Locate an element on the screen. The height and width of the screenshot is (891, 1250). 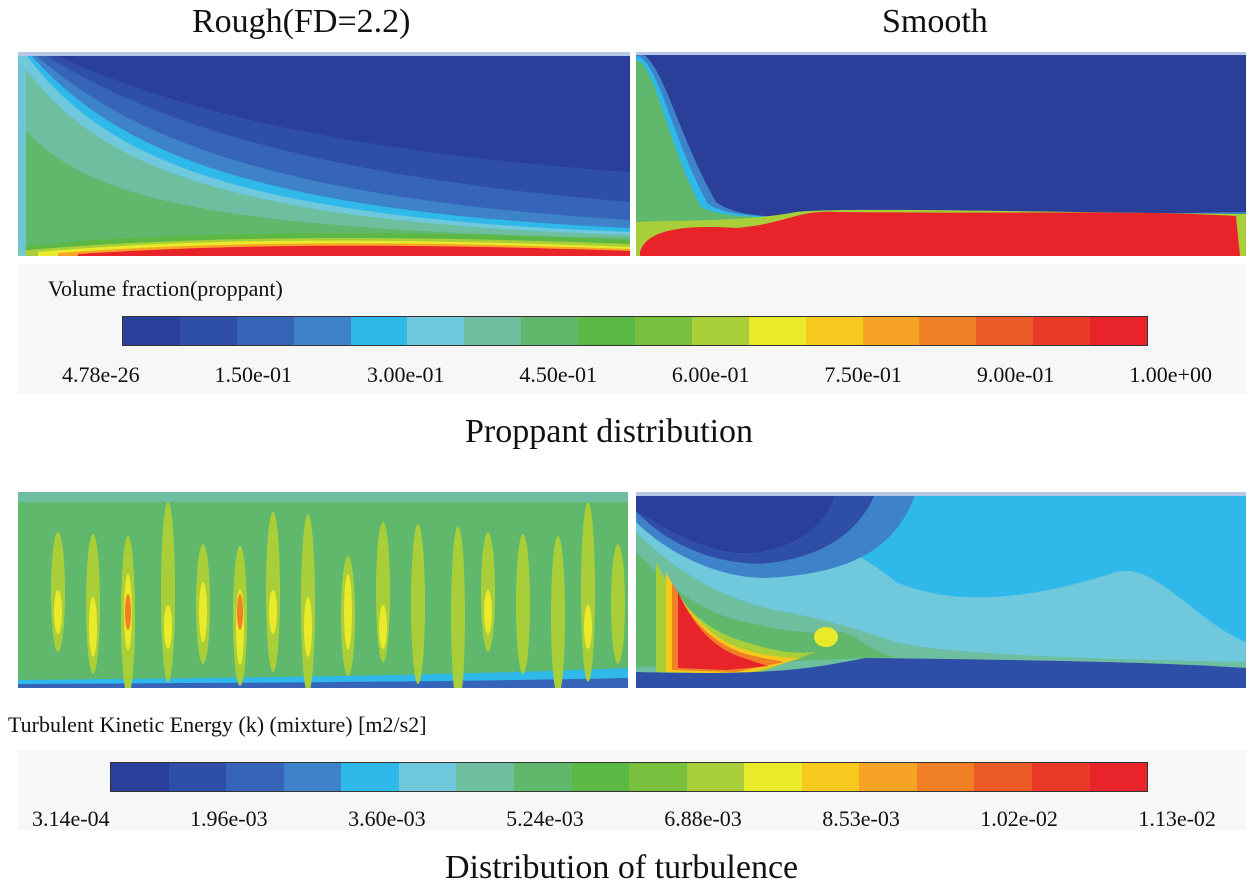
tick-label: 1.50e-01 is located at coordinates (253, 374).